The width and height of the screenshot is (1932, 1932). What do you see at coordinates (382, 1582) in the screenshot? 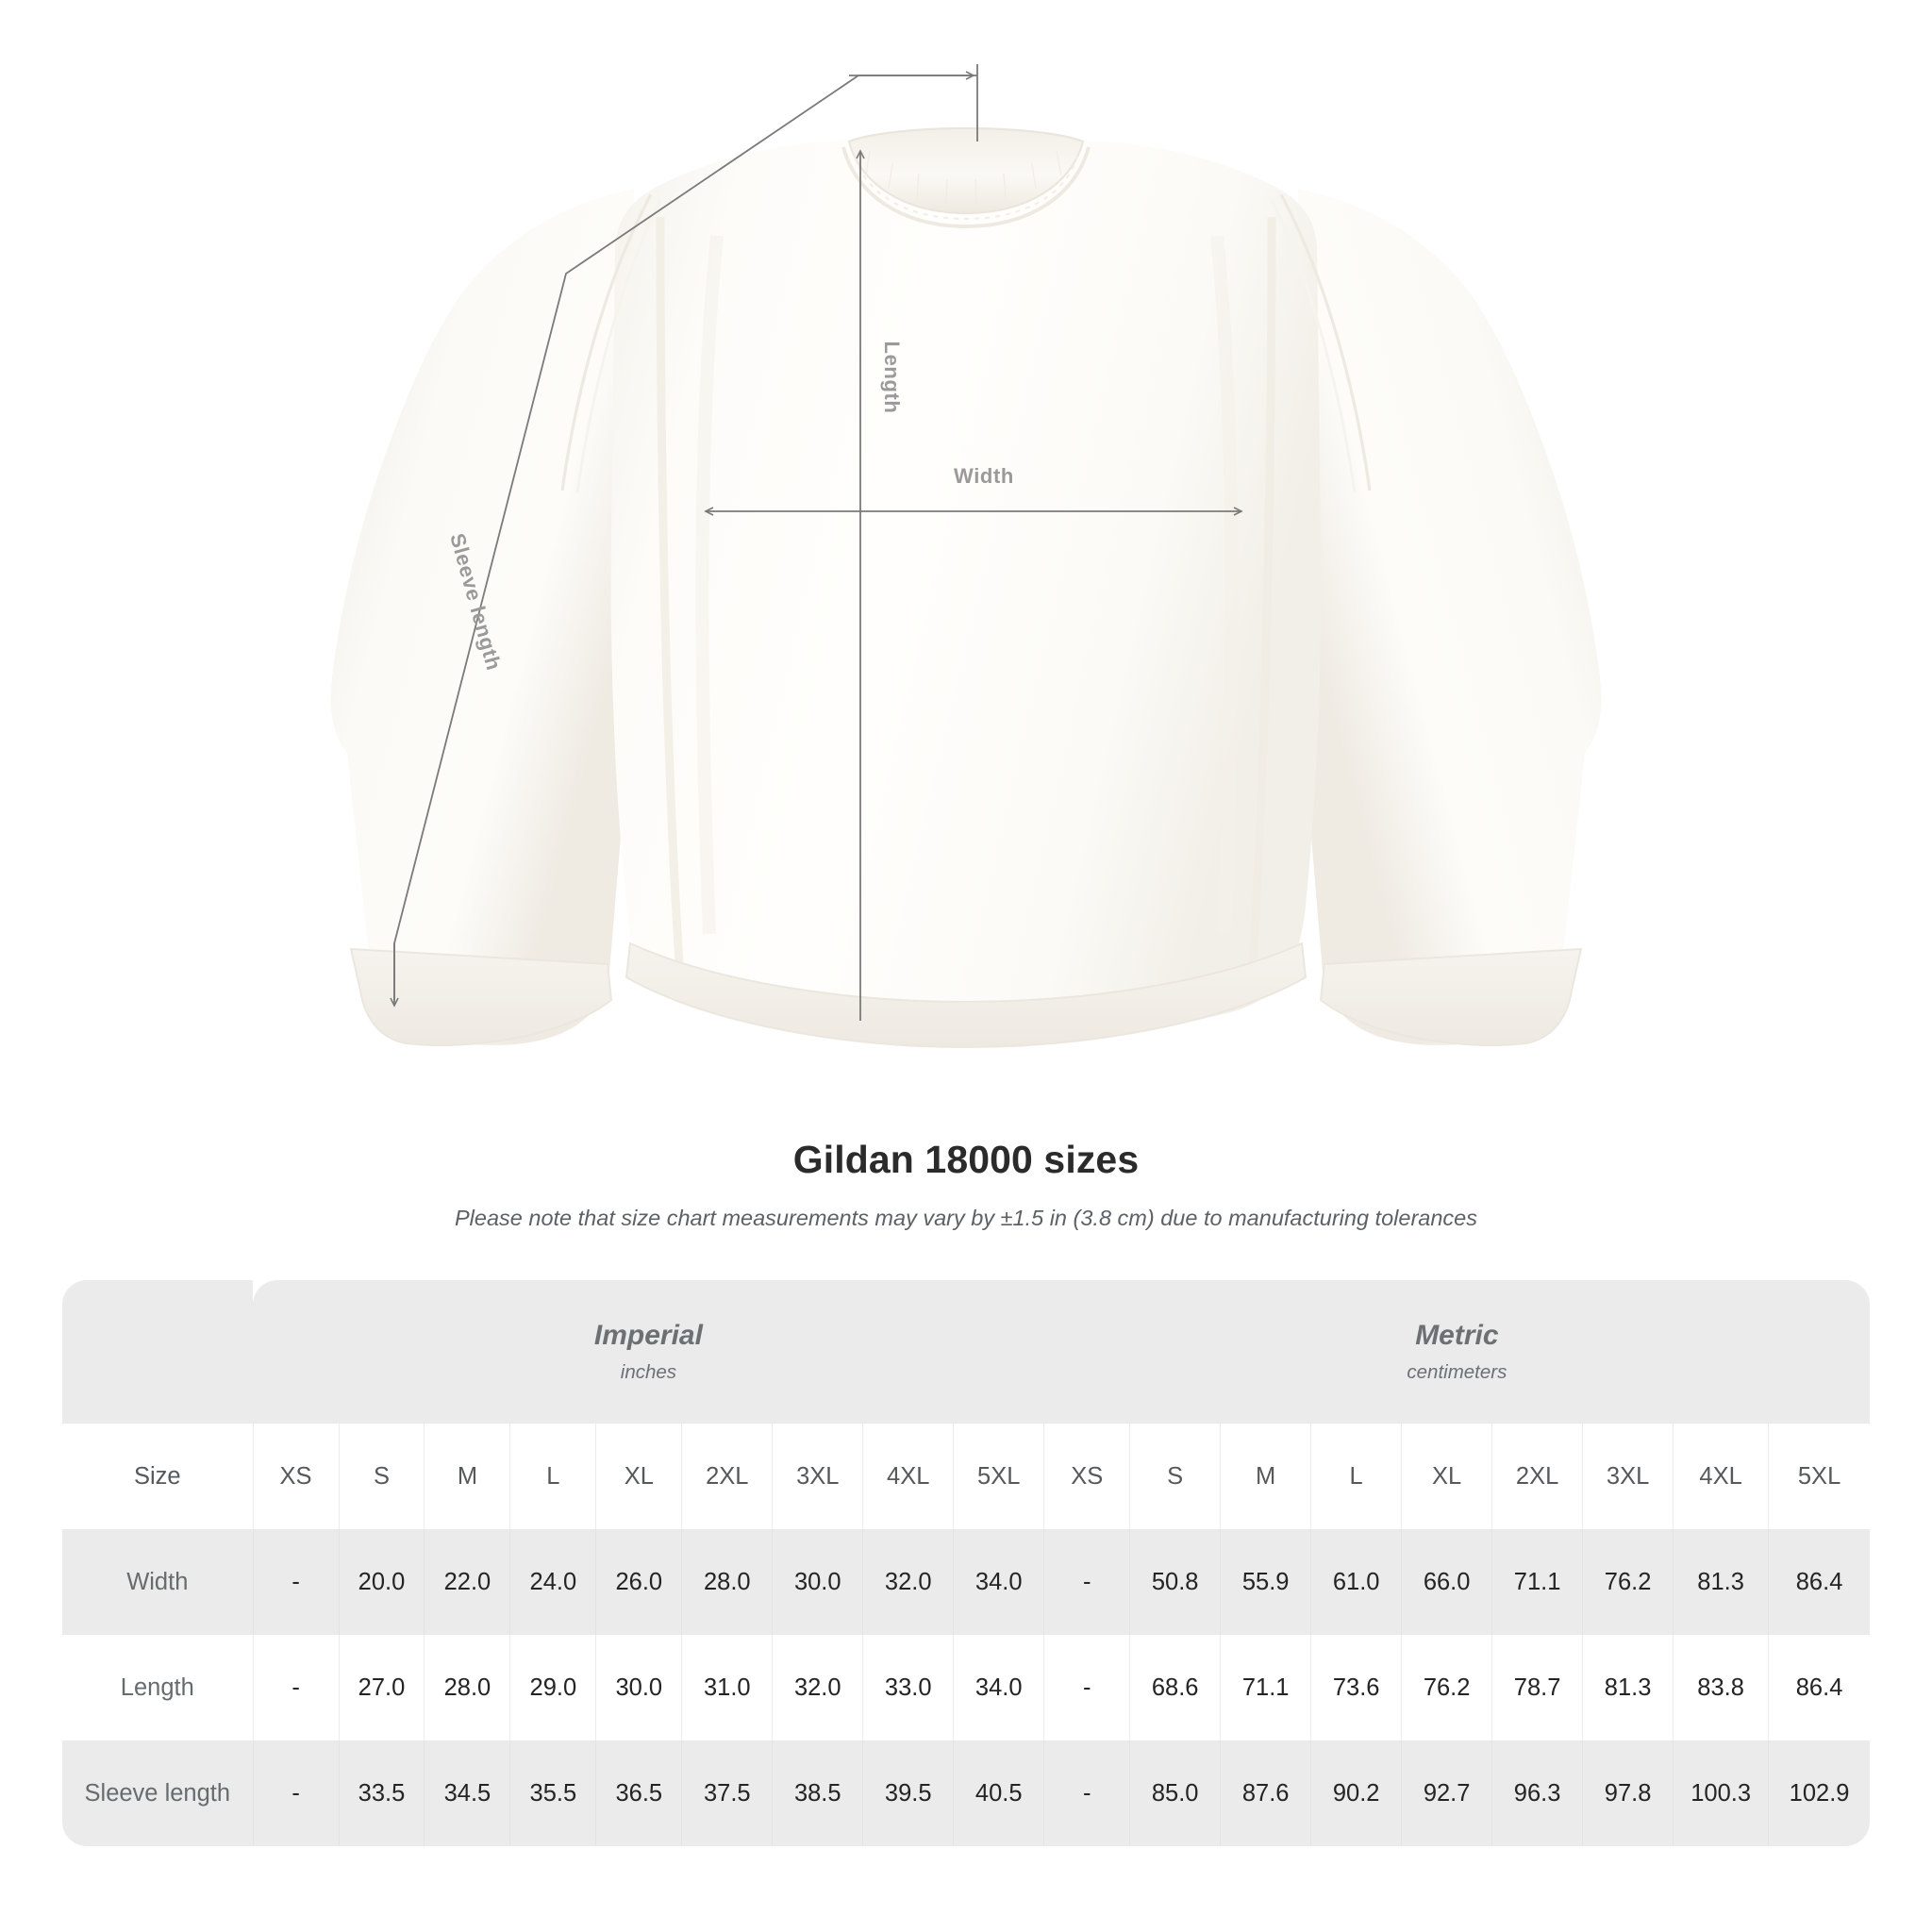
I see `cell-width-imperial-s: 20.0` at bounding box center [382, 1582].